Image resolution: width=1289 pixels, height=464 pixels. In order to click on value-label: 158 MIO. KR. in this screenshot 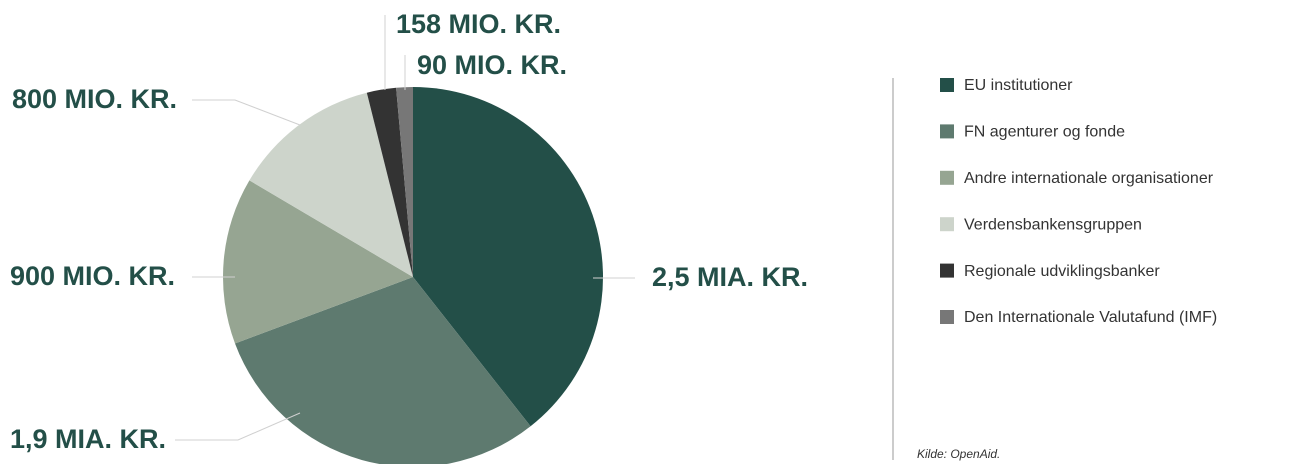, I will do `click(478, 24)`.